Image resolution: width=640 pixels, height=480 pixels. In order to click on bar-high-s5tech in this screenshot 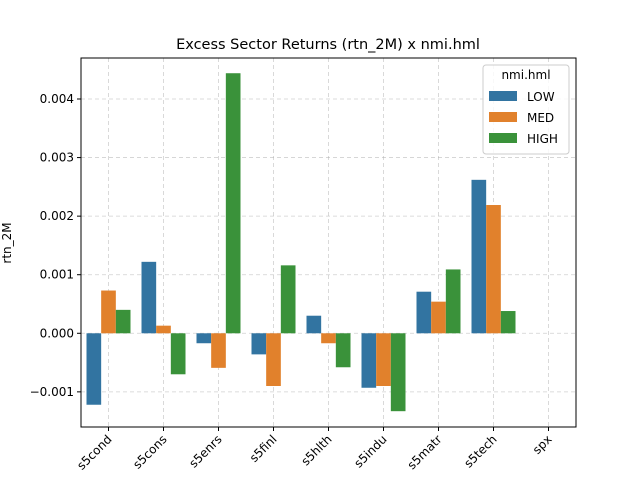, I will do `click(508, 322)`.